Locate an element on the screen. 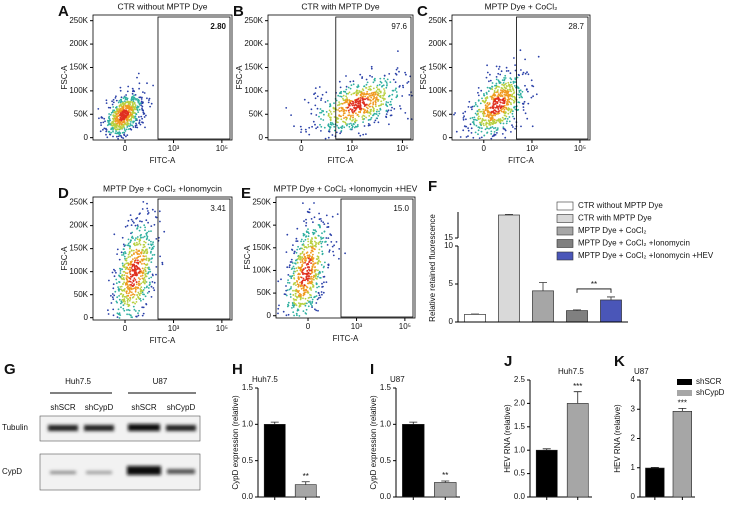 This screenshot has width=729, height=508. plot-title: CTR with MPTP Dye is located at coordinates (340, 6).